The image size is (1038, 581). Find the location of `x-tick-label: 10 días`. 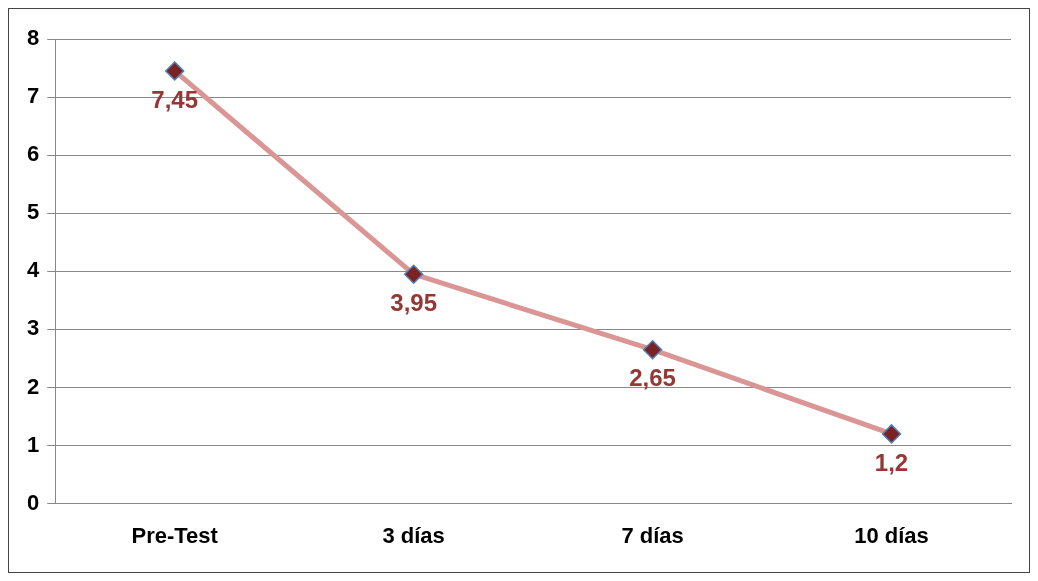

x-tick-label: 10 días is located at coordinates (891, 535).